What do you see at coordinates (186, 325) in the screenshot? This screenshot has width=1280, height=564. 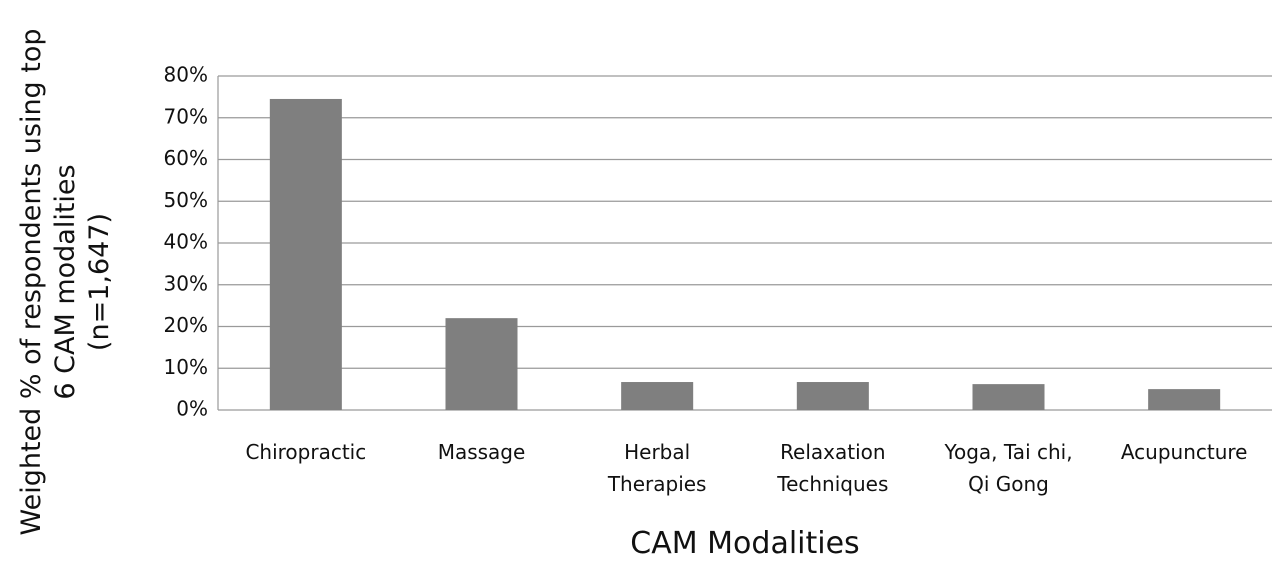 I see `y-tick-label: 20%` at bounding box center [186, 325].